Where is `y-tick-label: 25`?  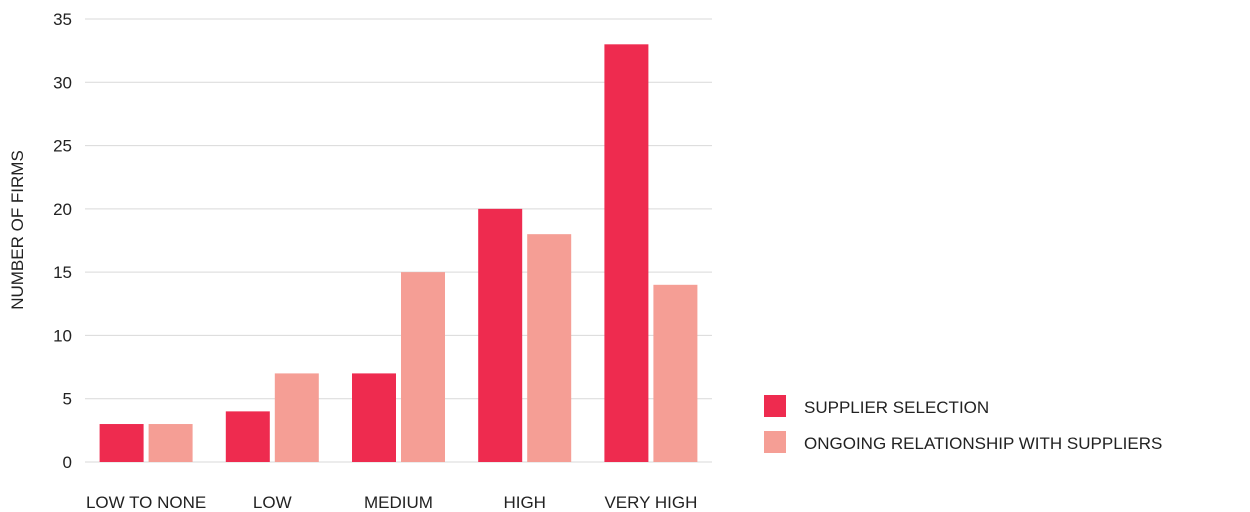 y-tick-label: 25 is located at coordinates (62, 146).